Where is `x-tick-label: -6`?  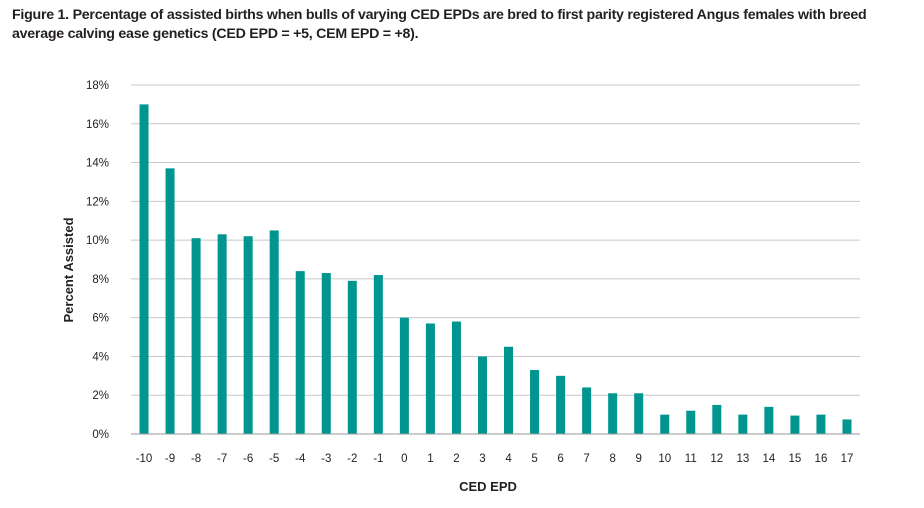
x-tick-label: -6 is located at coordinates (248, 459).